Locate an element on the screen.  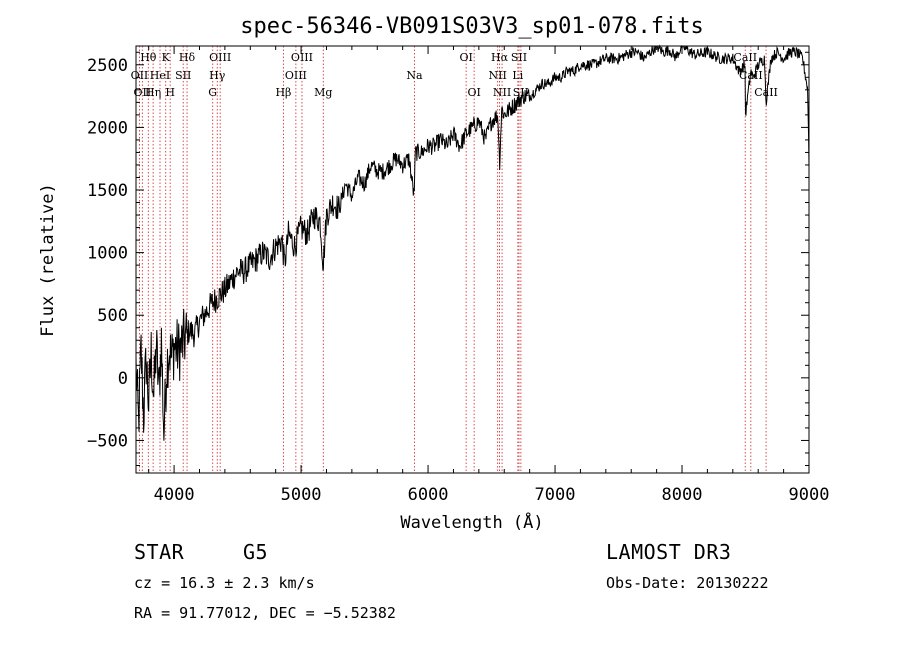
x-tick-label: 5000 is located at coordinates (301, 495).